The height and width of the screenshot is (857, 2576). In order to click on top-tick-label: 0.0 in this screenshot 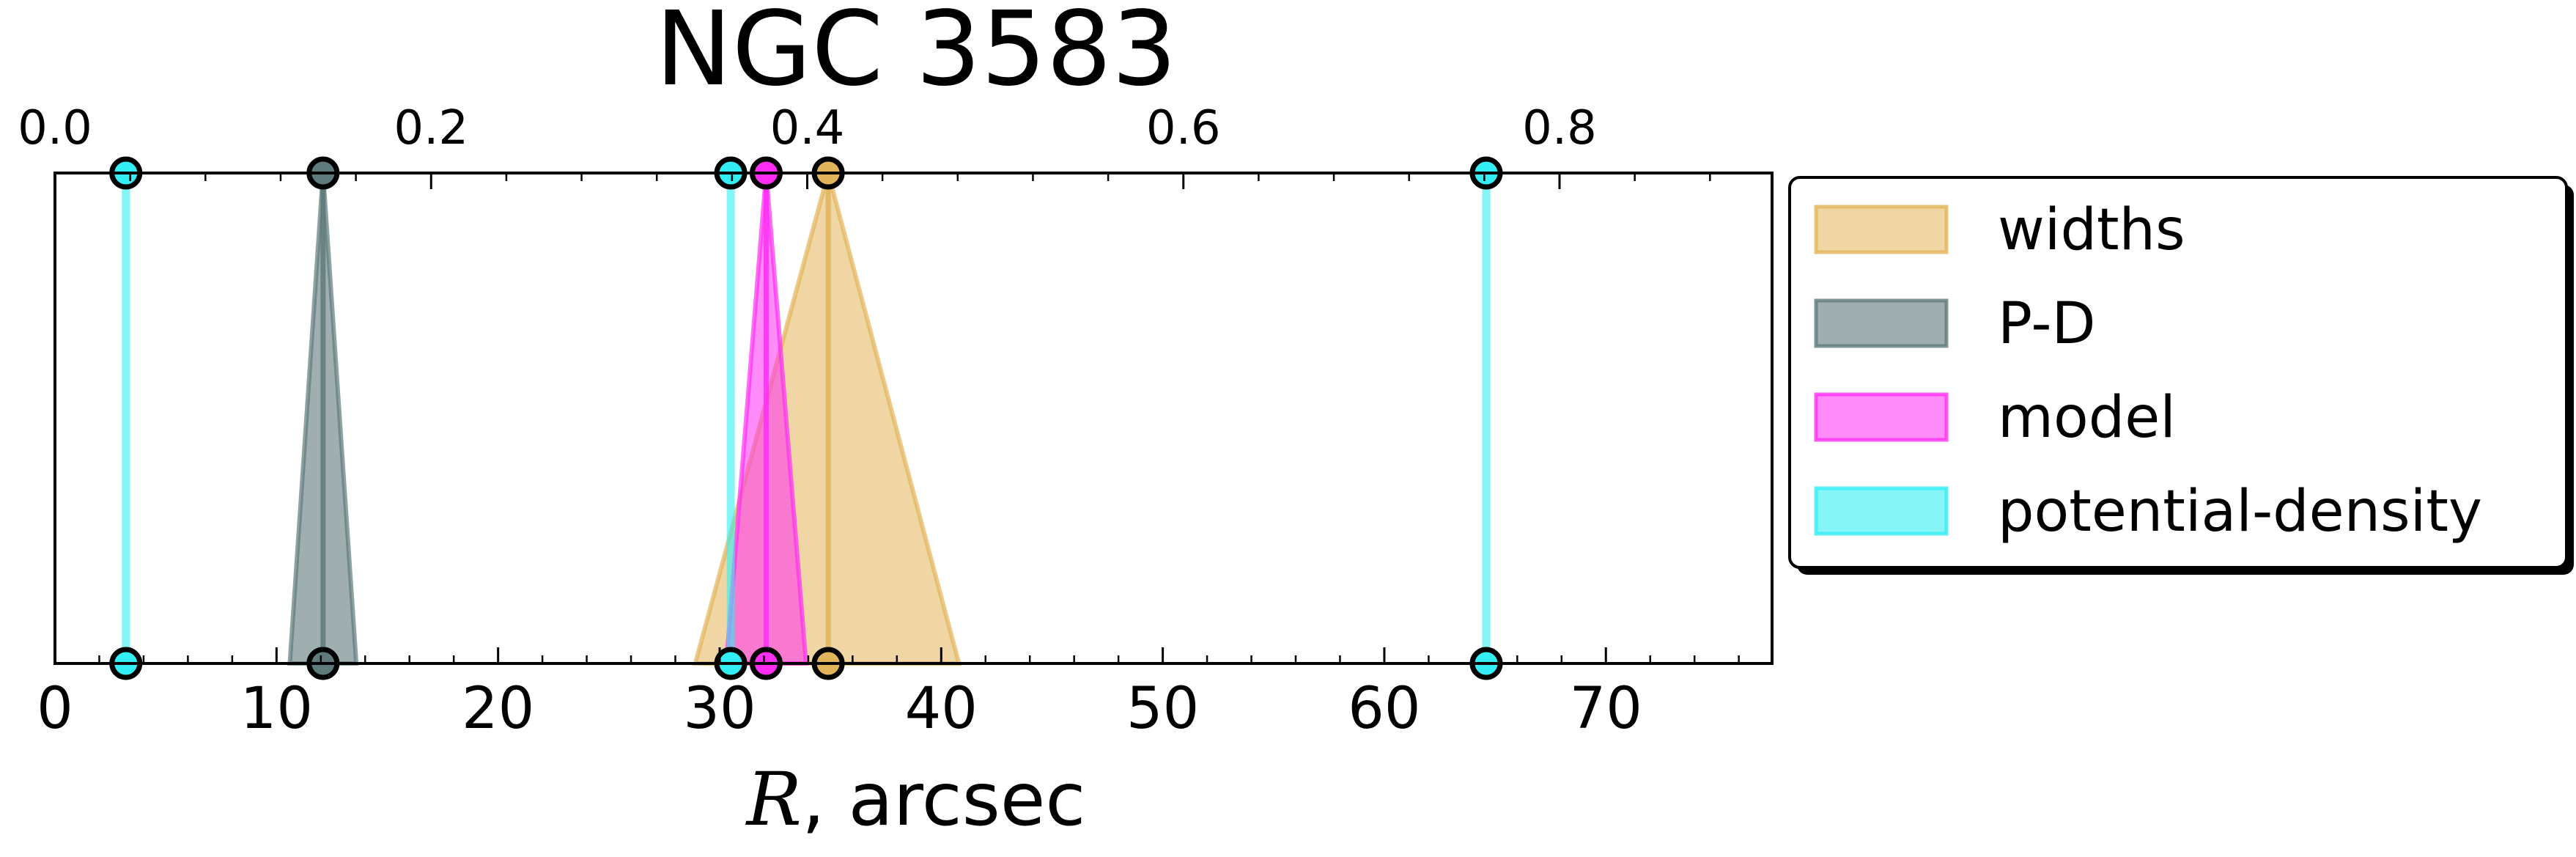, I will do `click(55, 128)`.